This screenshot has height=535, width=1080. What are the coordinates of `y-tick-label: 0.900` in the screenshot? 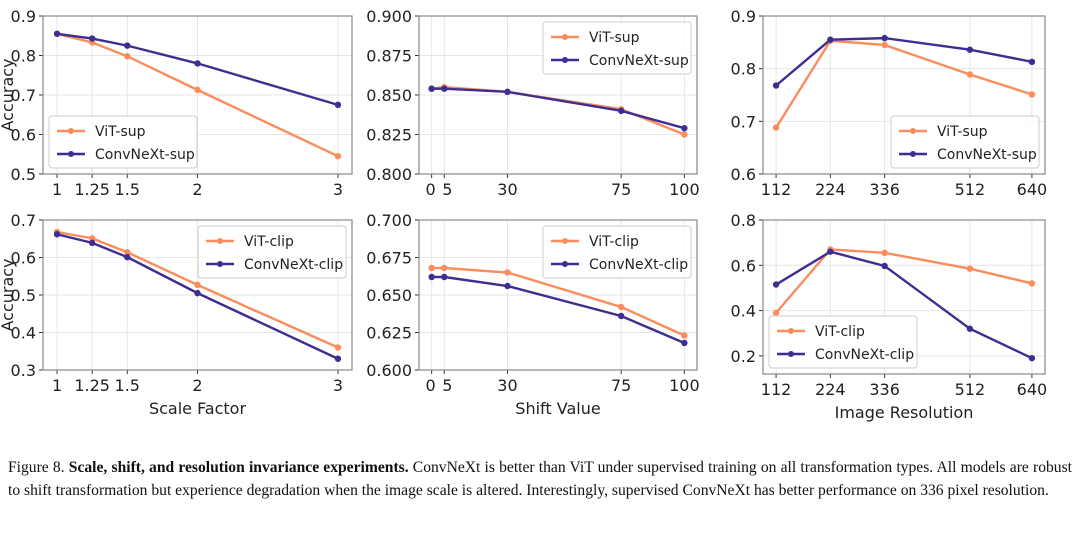 It's located at (389, 16).